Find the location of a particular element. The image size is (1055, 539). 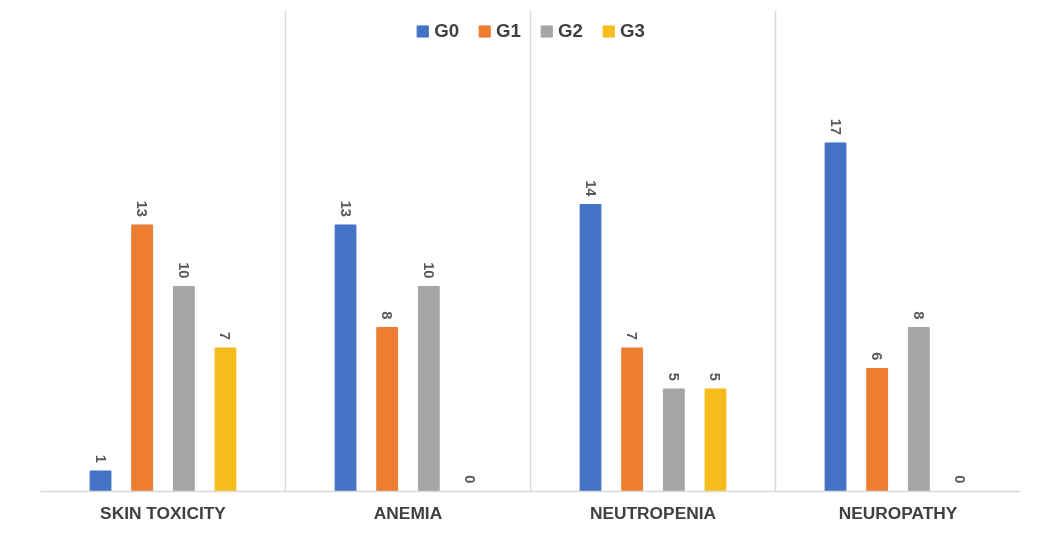

data-label: 14 is located at coordinates (590, 189).